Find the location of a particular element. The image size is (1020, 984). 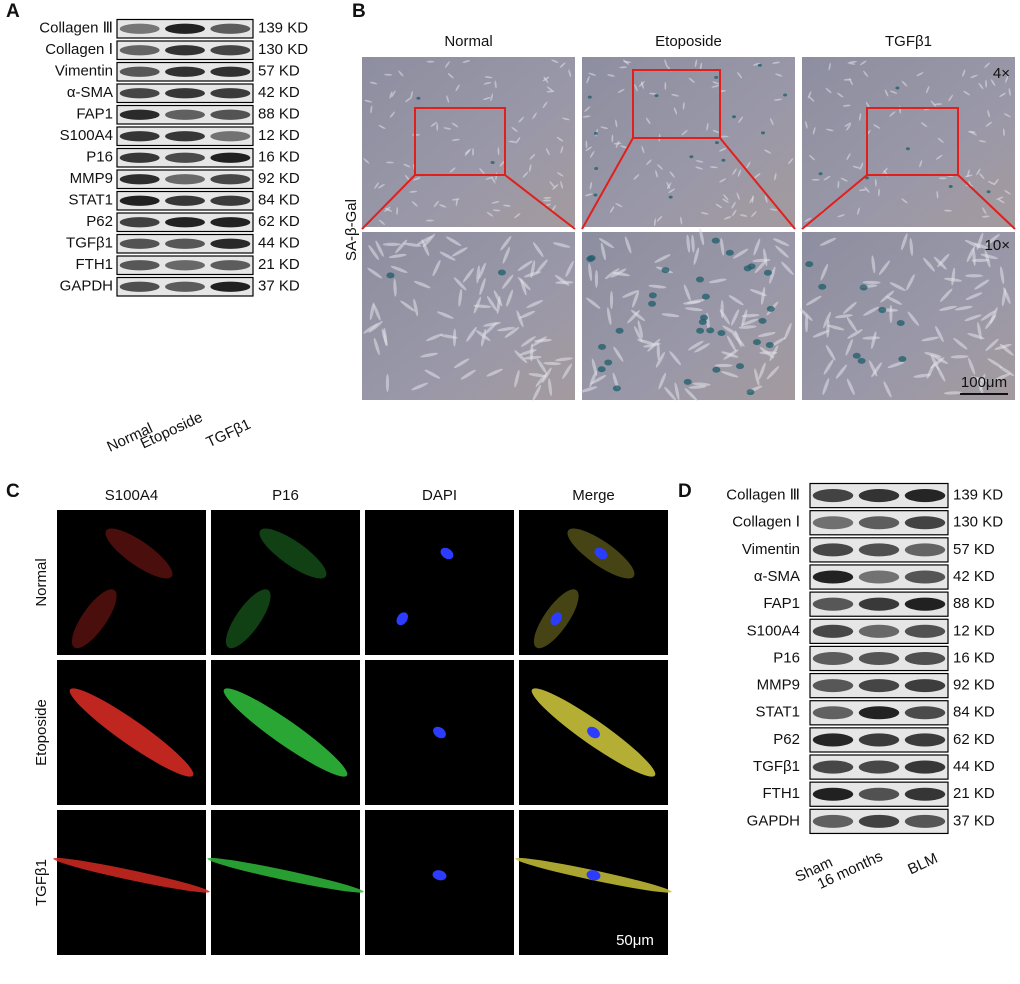

protein-label: Collagen Ⅰ is located at coordinates (766, 522).